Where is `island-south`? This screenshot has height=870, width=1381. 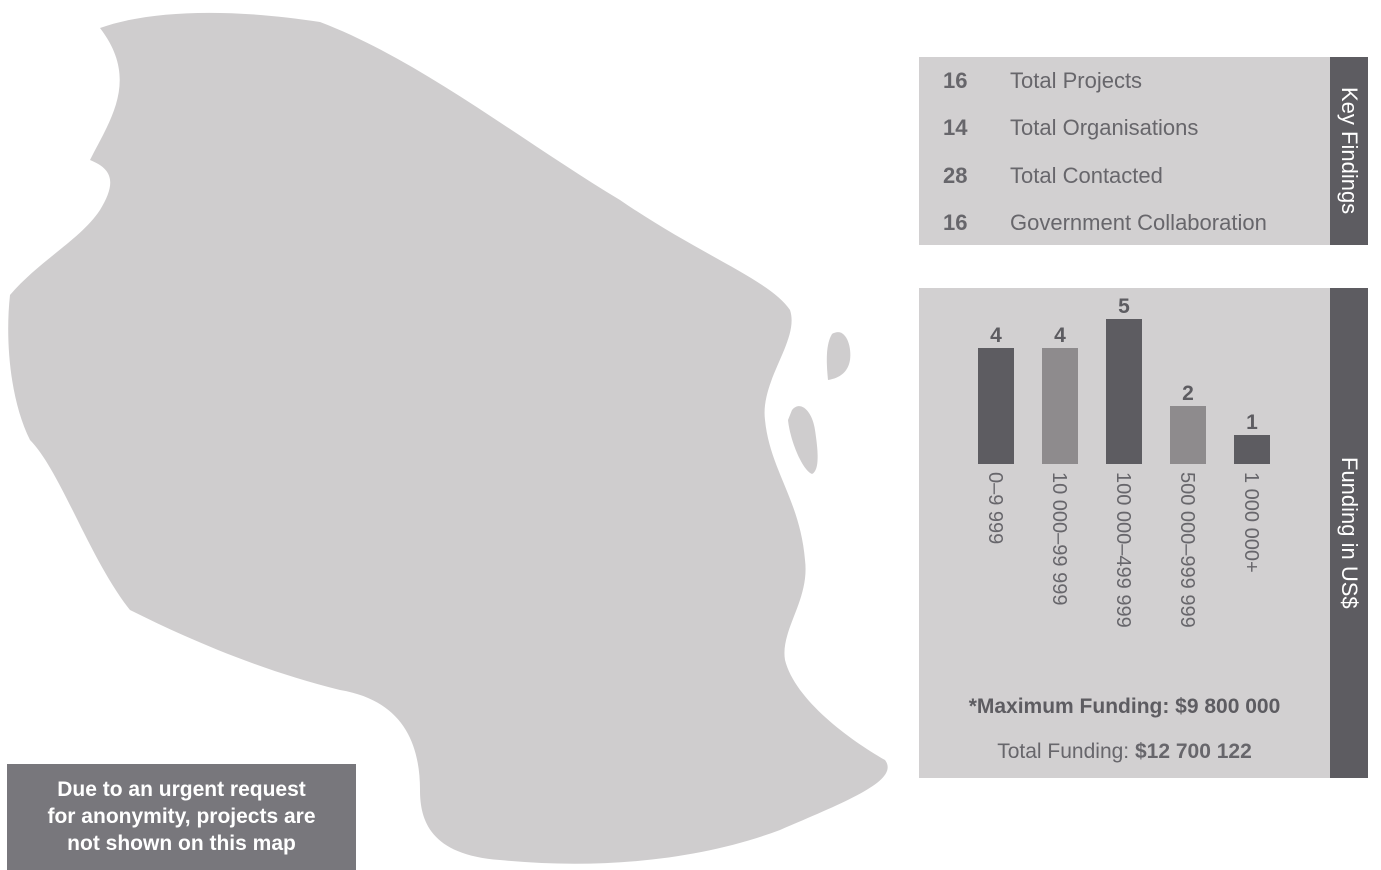
island-south is located at coordinates (803, 440).